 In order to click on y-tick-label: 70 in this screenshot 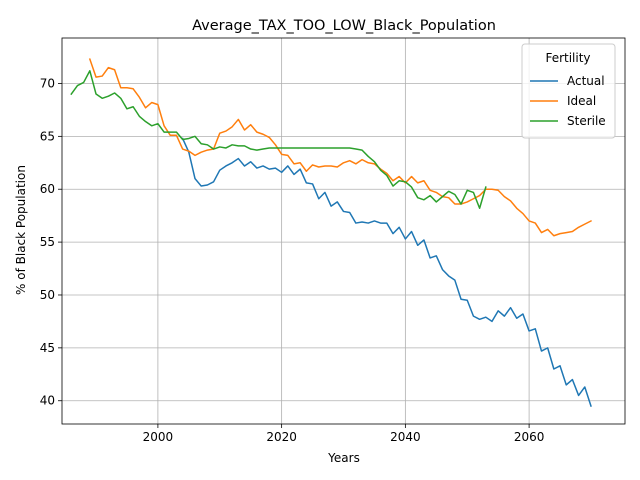, I will do `click(47, 83)`.